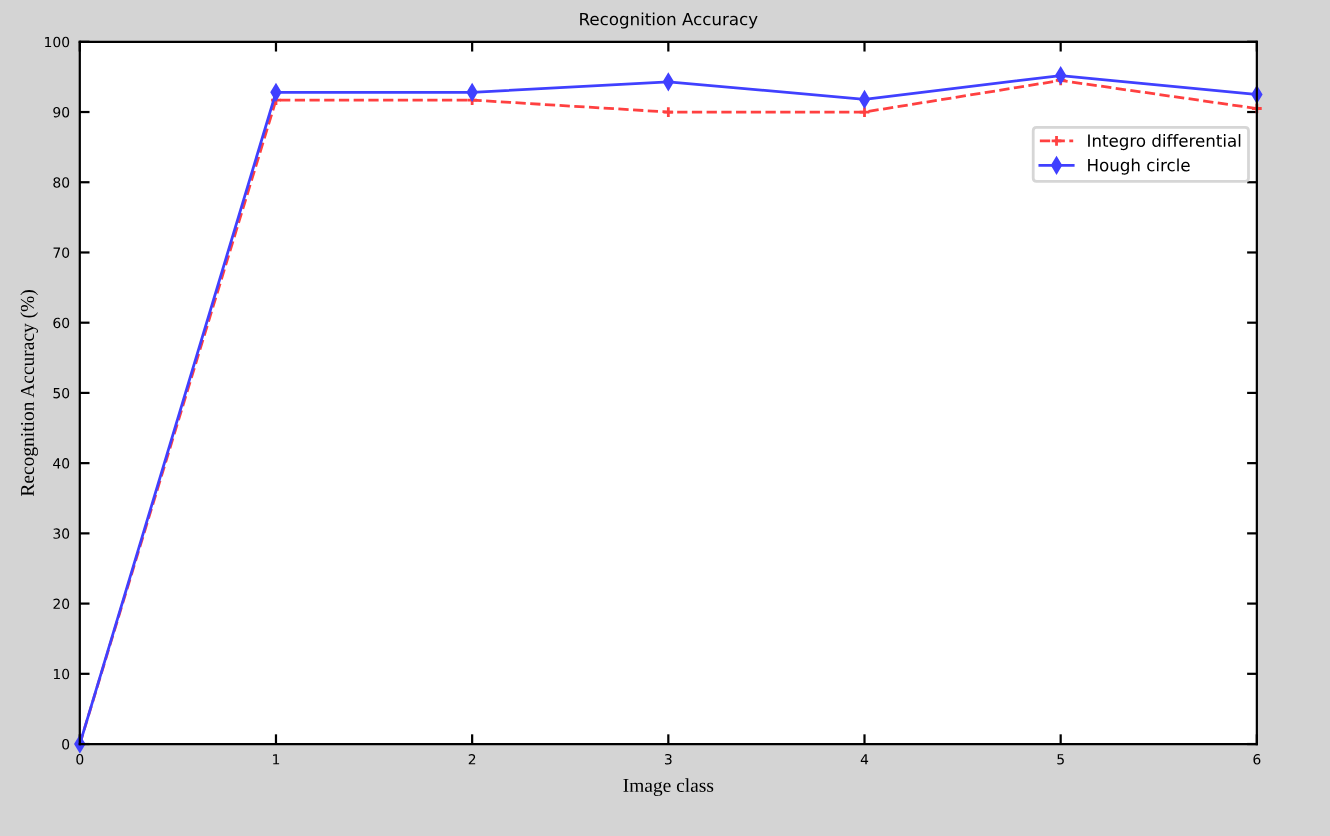  I want to click on legend-label: Integro differential, so click(1164, 142).